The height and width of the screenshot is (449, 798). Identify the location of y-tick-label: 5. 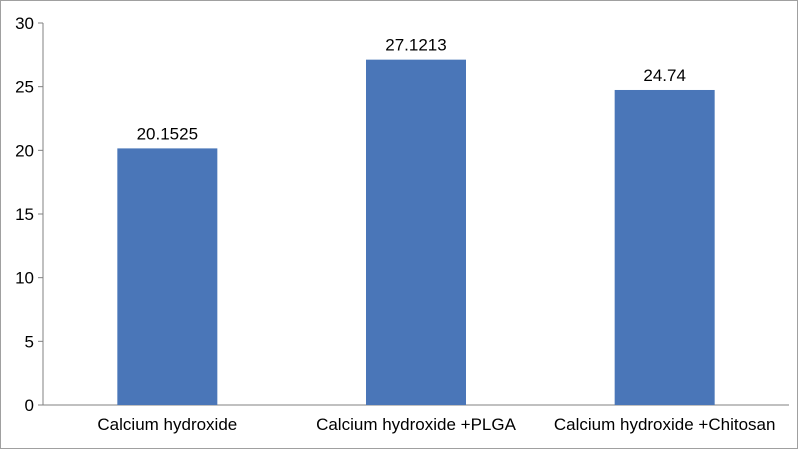
(29, 341).